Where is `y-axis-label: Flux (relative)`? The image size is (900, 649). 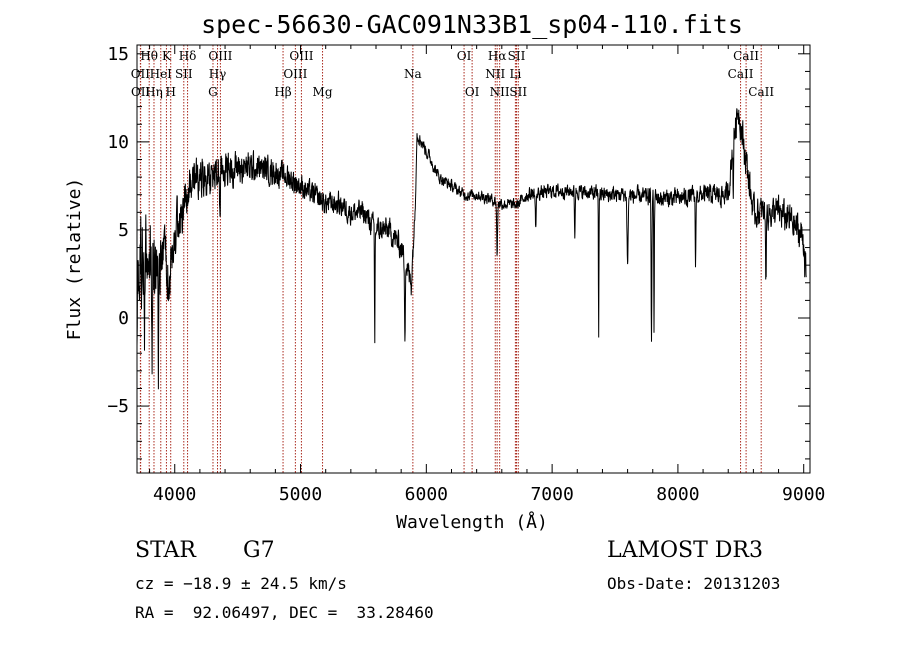 y-axis-label: Flux (relative) is located at coordinates (74, 259).